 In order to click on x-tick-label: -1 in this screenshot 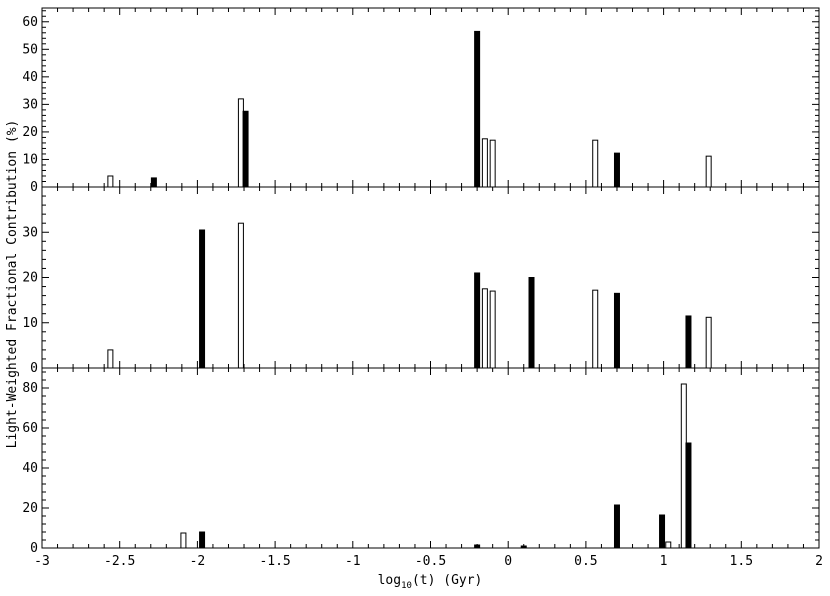, I will do `click(353, 561)`.